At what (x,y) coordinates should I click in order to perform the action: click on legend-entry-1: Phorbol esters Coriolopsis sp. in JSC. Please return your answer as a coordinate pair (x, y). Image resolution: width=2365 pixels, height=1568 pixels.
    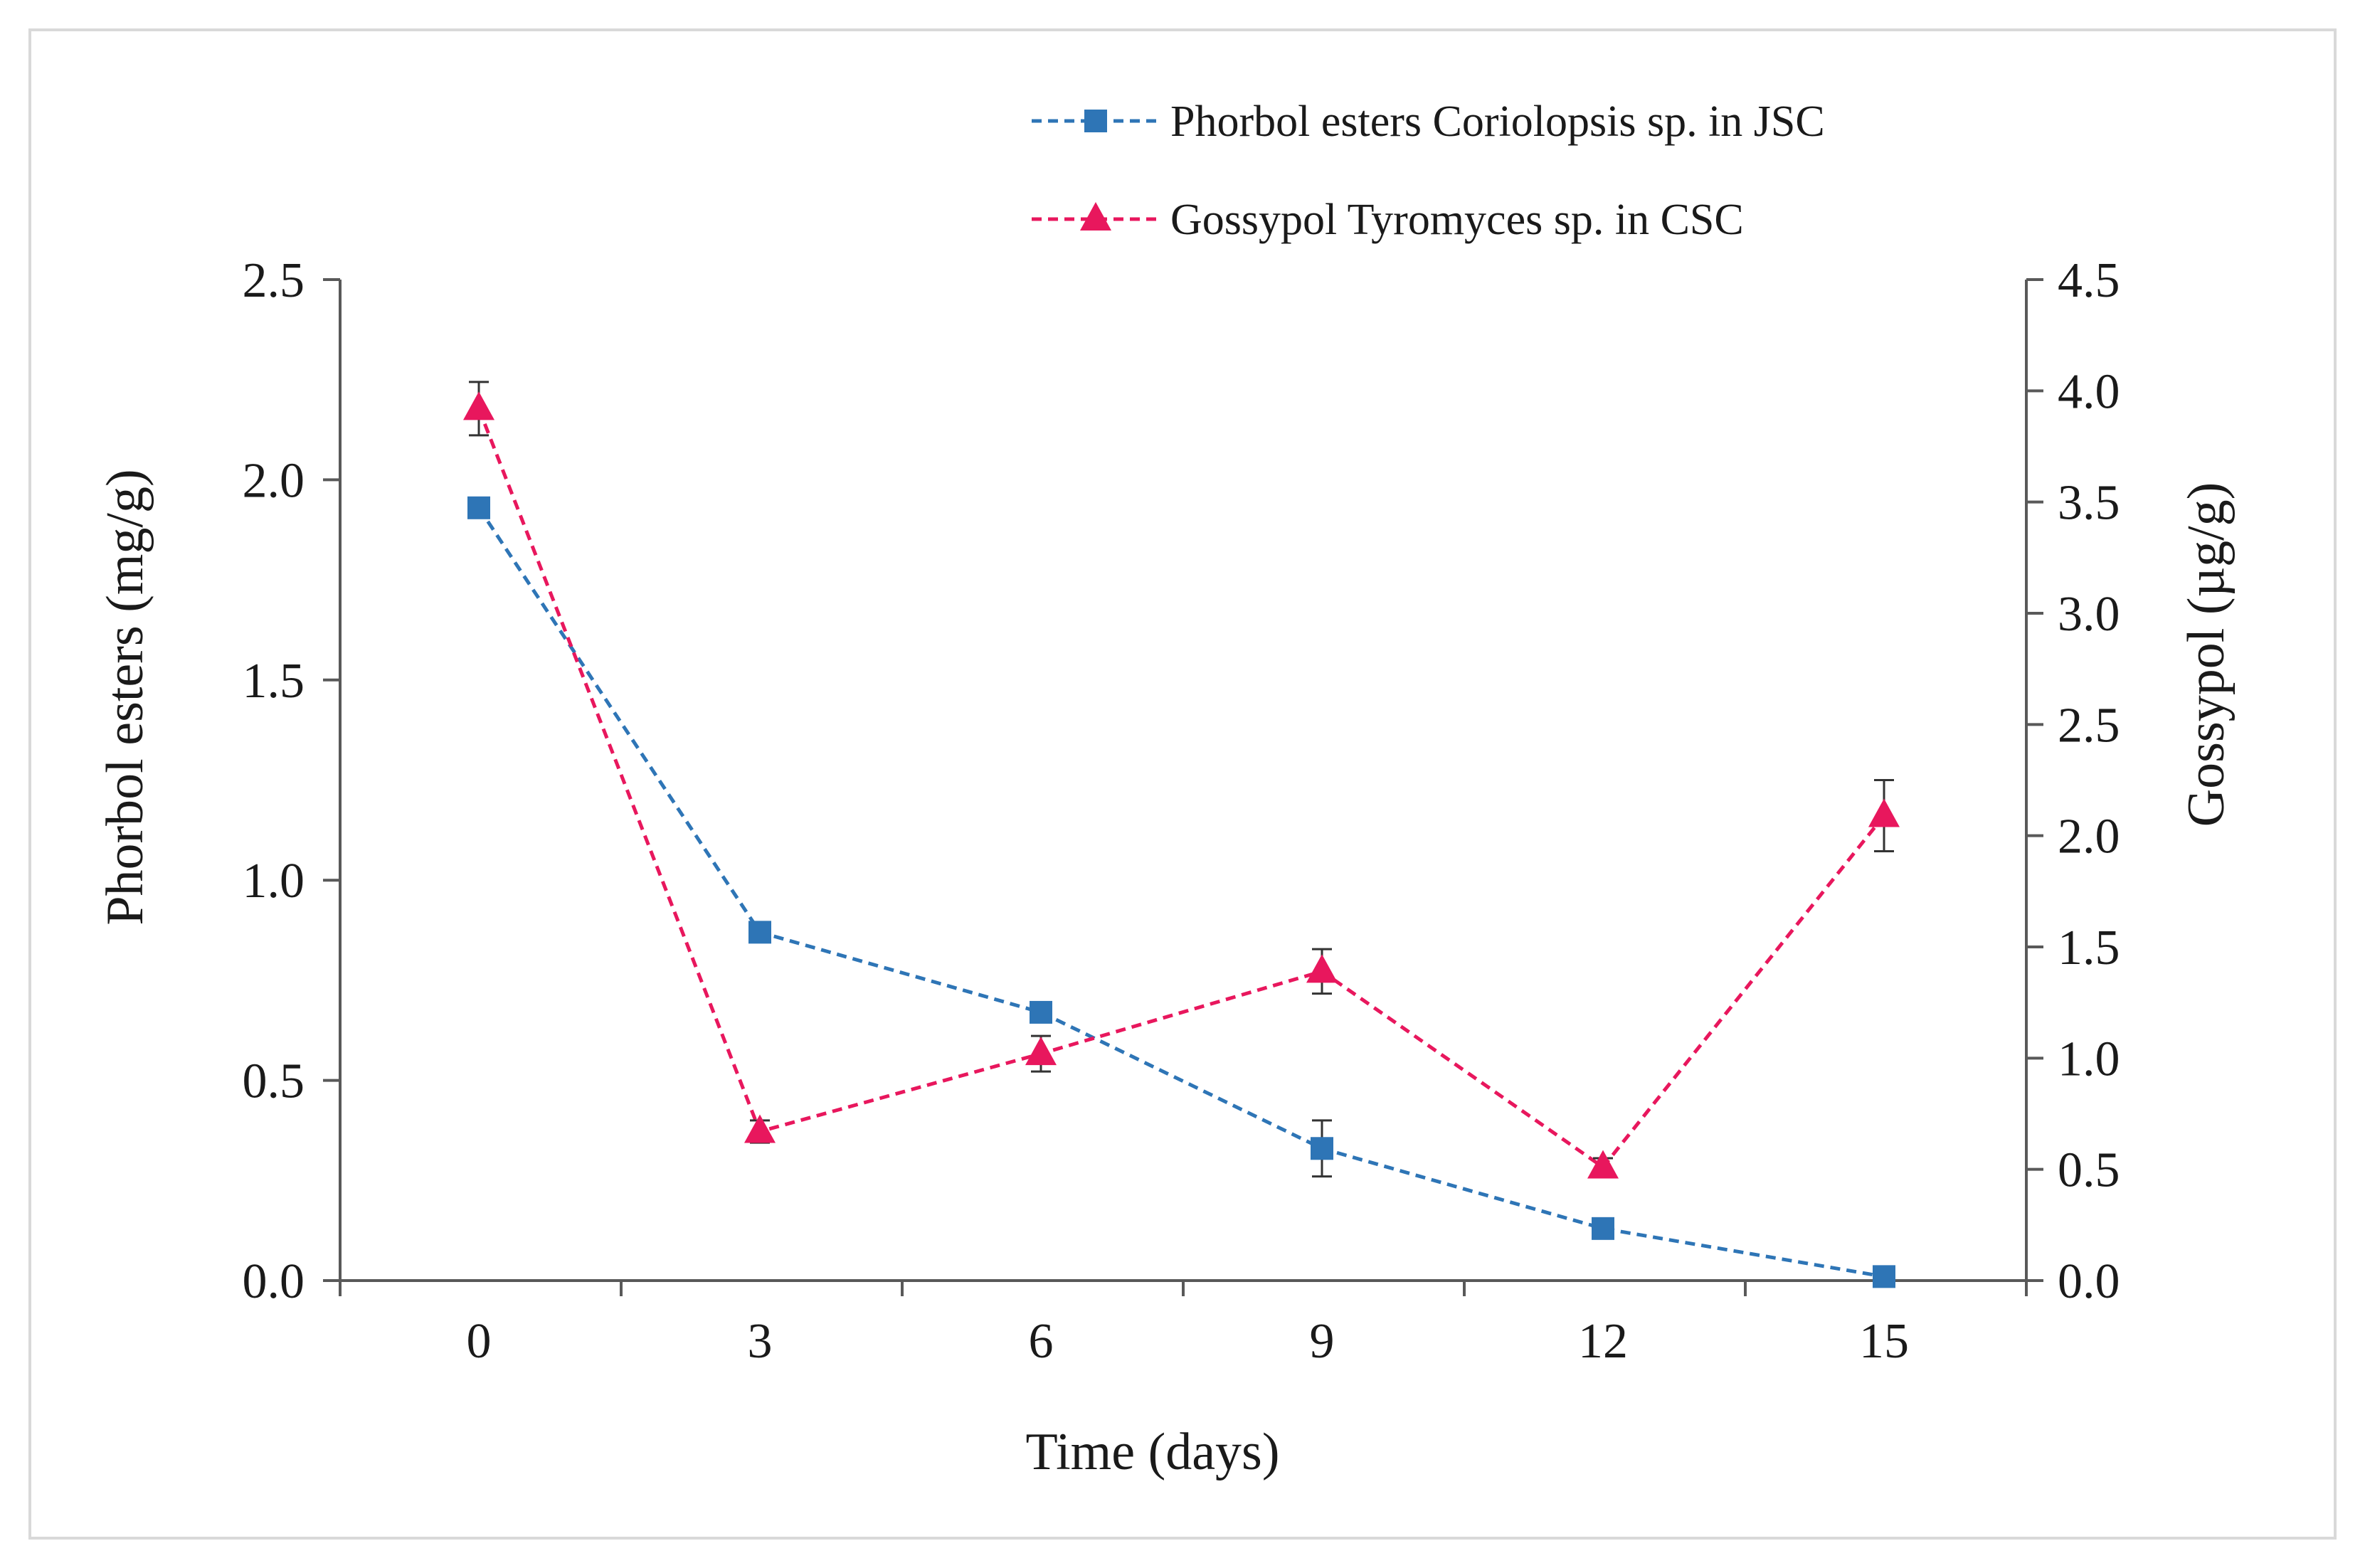
    Looking at the image, I should click on (1429, 121).